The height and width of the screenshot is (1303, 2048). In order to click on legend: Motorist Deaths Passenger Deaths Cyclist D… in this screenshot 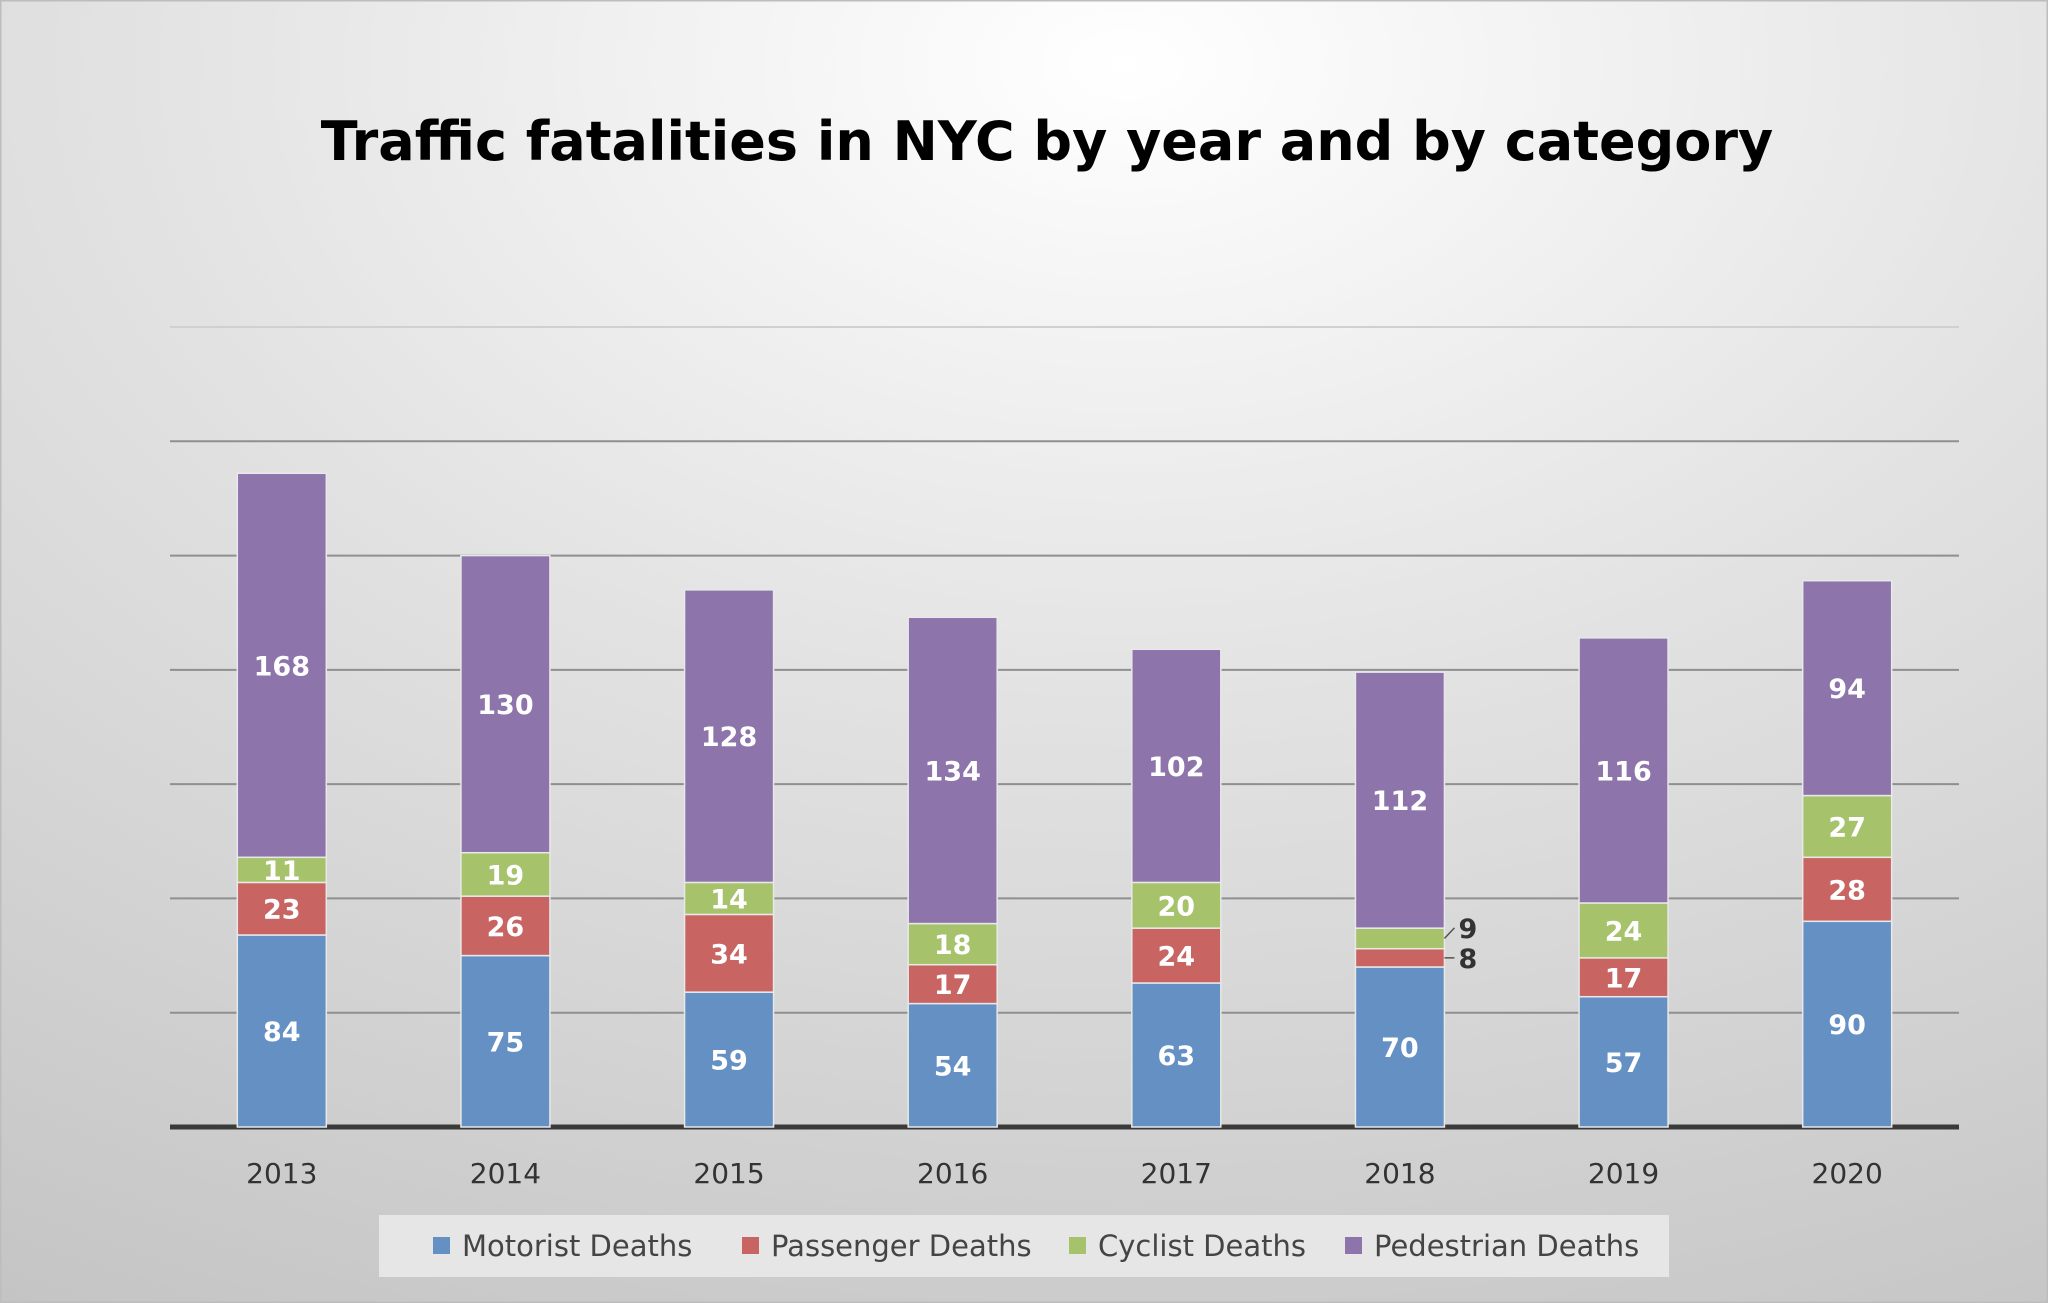, I will do `click(1036, 1246)`.